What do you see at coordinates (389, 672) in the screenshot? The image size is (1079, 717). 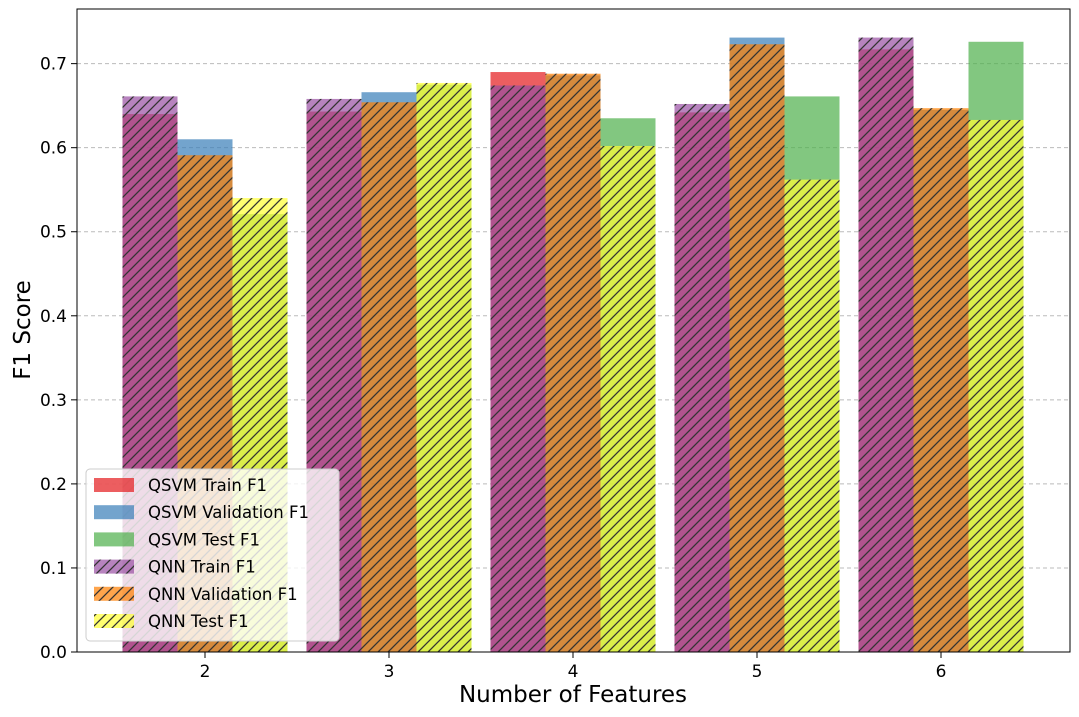 I see `x-tick-label: 3` at bounding box center [389, 672].